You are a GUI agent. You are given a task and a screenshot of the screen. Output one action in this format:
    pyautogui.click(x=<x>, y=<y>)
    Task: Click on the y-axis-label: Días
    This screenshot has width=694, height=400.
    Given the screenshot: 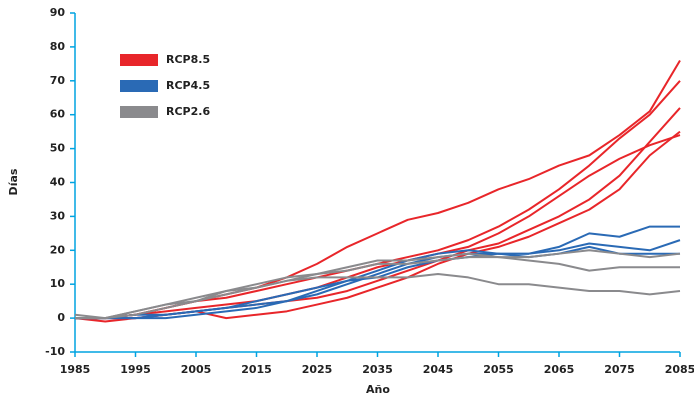 What is the action you would take?
    pyautogui.click(x=13, y=181)
    